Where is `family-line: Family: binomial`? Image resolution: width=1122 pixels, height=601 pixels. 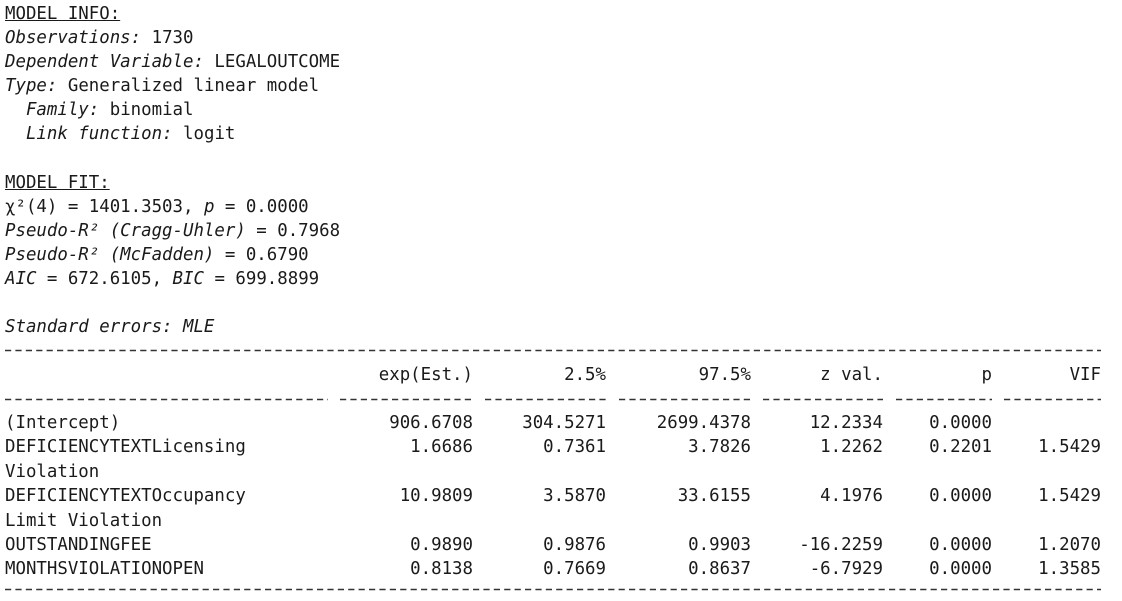
family-line: Family: binomial is located at coordinates (99, 110).